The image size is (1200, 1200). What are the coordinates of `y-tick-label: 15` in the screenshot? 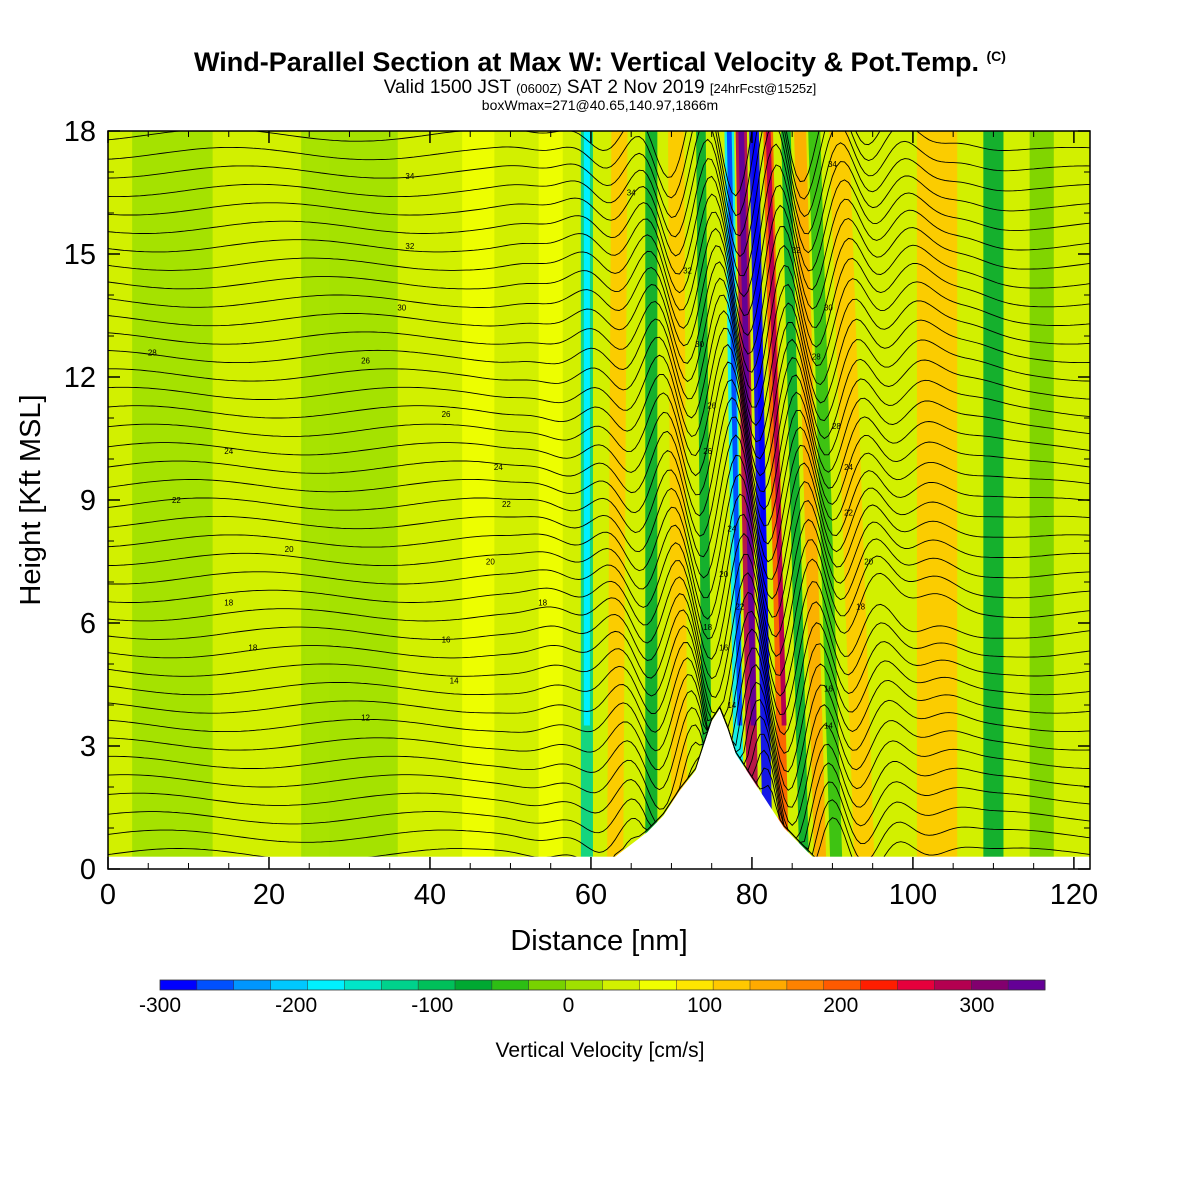 It's located at (80, 255).